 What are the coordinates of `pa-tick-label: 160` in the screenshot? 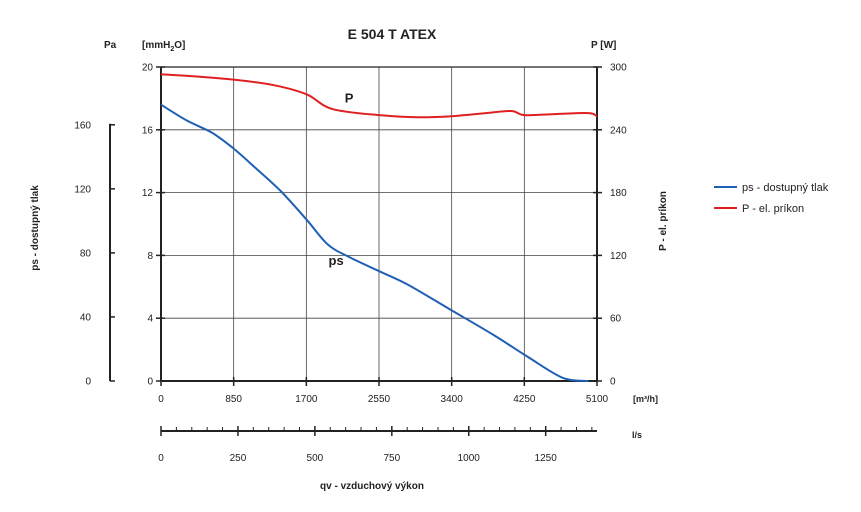 It's located at (82, 125).